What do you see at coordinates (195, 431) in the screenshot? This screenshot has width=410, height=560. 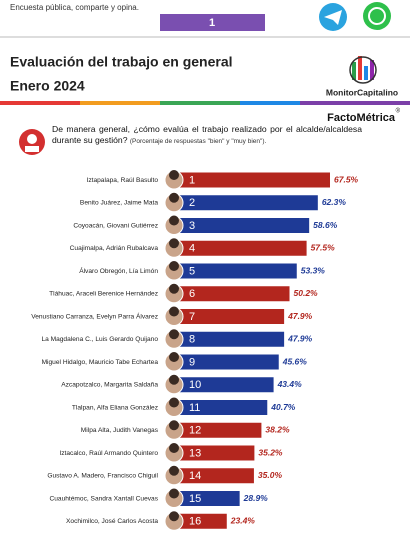 I see `rank: 12` at bounding box center [195, 431].